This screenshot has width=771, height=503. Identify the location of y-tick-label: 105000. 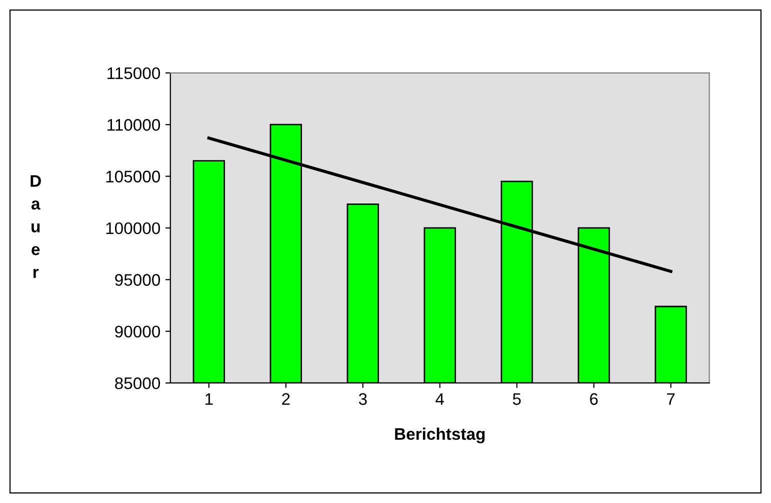
(133, 176).